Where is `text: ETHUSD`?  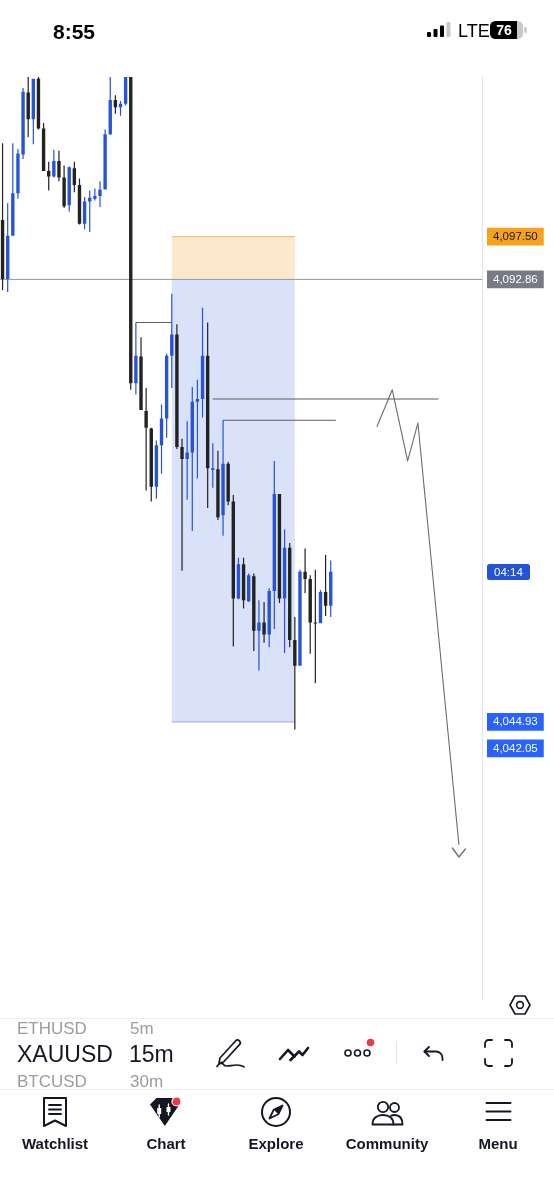 text: ETHUSD is located at coordinates (52, 1028).